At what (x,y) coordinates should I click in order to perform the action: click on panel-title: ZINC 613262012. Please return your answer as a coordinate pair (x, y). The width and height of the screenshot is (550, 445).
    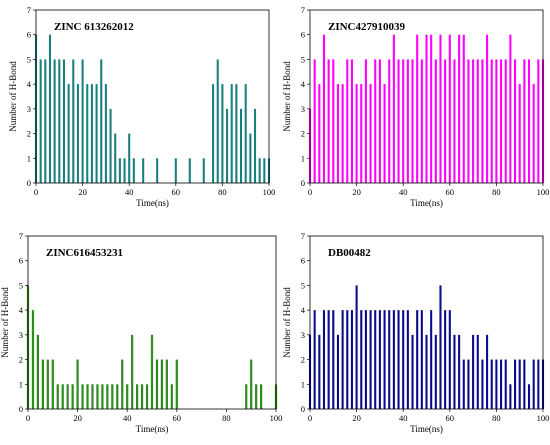
    Looking at the image, I should click on (94, 27).